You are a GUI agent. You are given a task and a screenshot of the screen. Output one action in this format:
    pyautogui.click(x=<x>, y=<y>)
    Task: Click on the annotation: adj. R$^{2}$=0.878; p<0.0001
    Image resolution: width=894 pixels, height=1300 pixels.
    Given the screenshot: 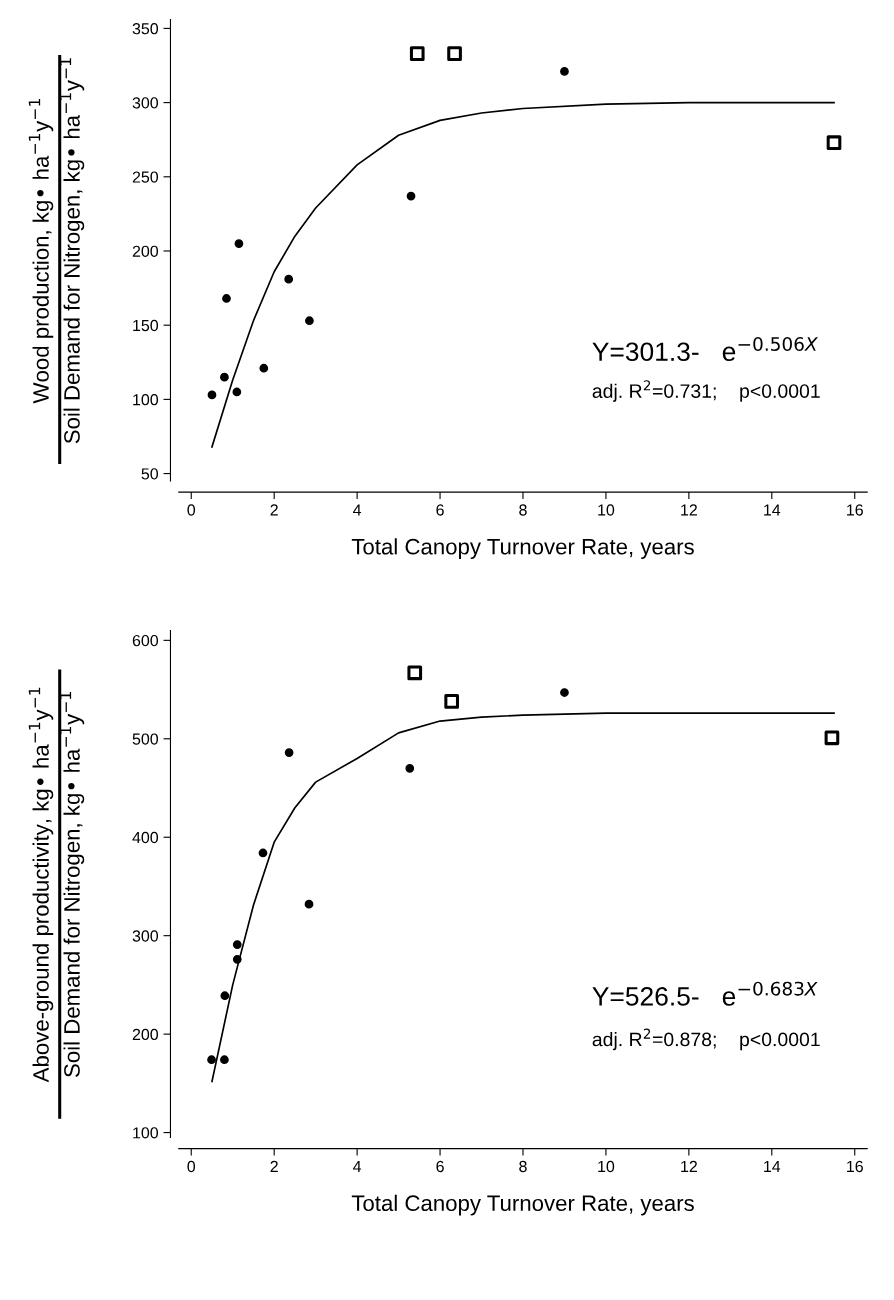 What is the action you would take?
    pyautogui.click(x=706, y=1039)
    